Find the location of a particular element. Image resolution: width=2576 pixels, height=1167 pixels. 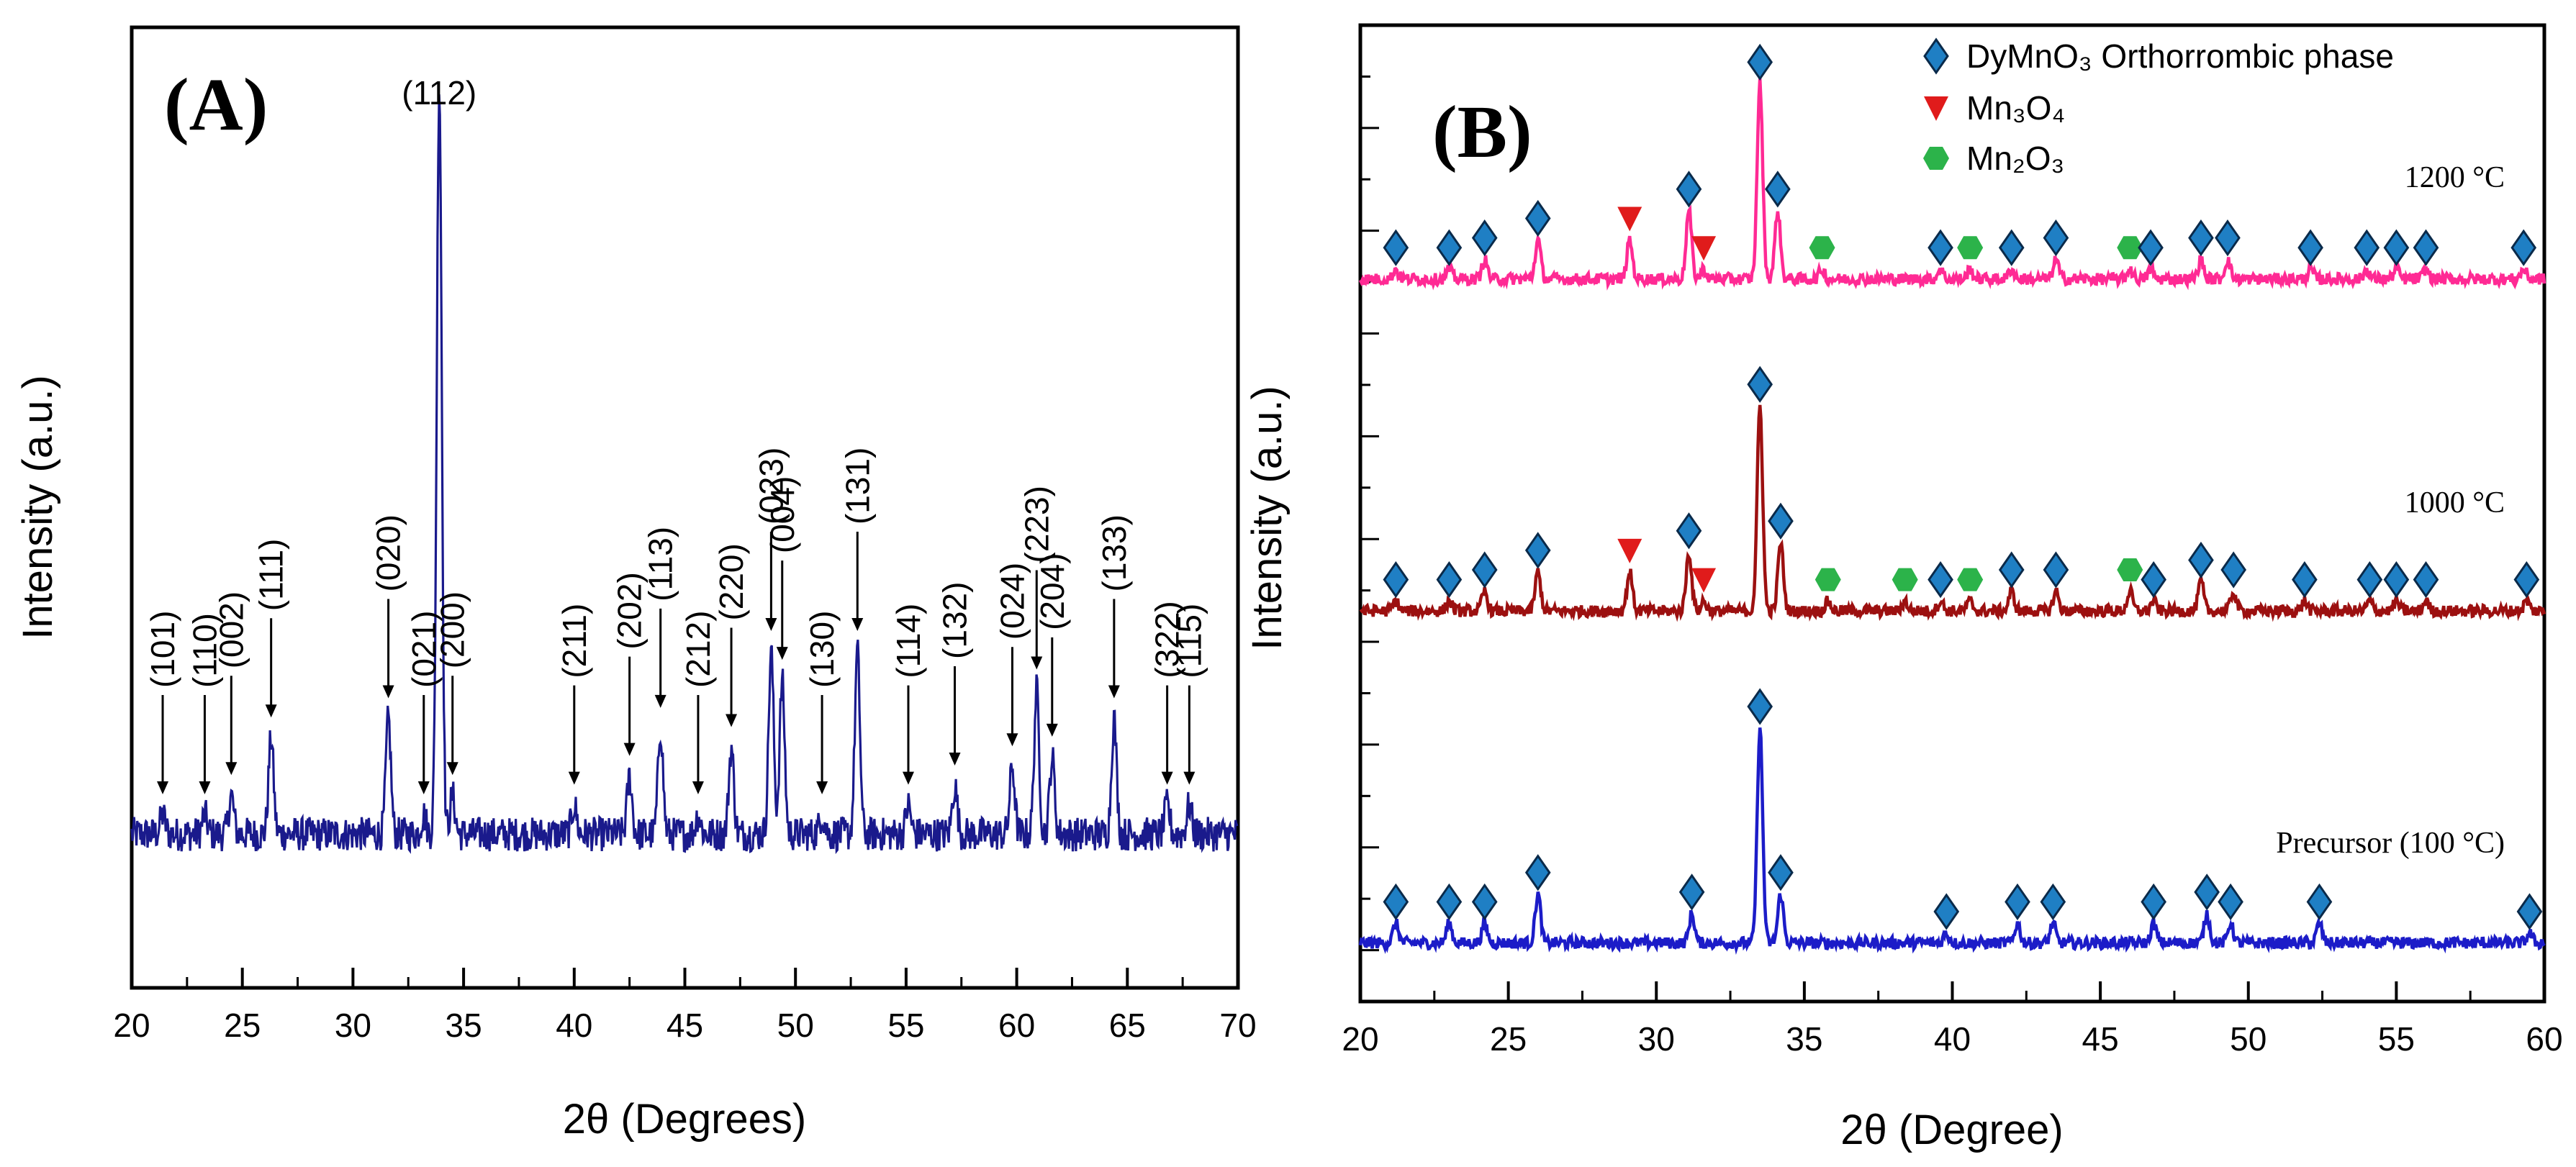

peak-label: (130) is located at coordinates (822, 649).